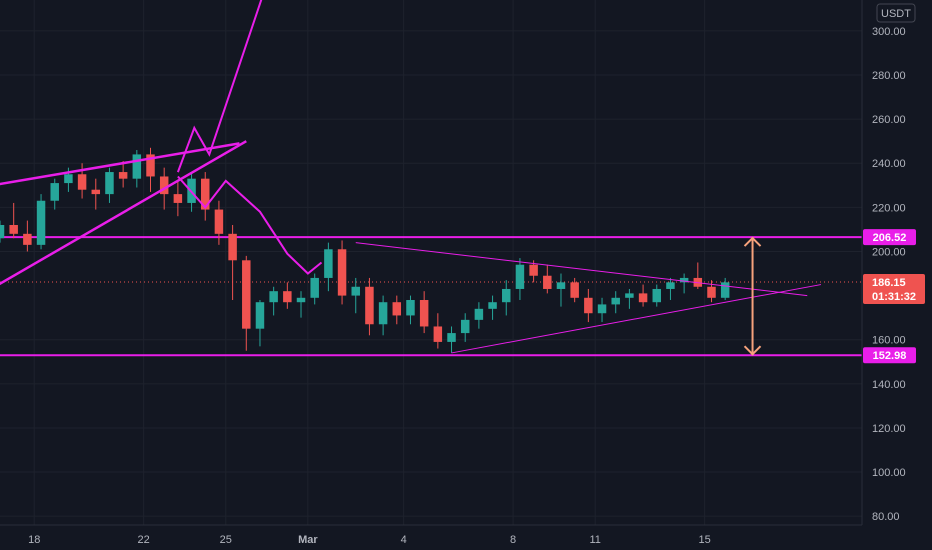  Describe the element at coordinates (250, 225) in the screenshot. I see `magenta-path` at that location.